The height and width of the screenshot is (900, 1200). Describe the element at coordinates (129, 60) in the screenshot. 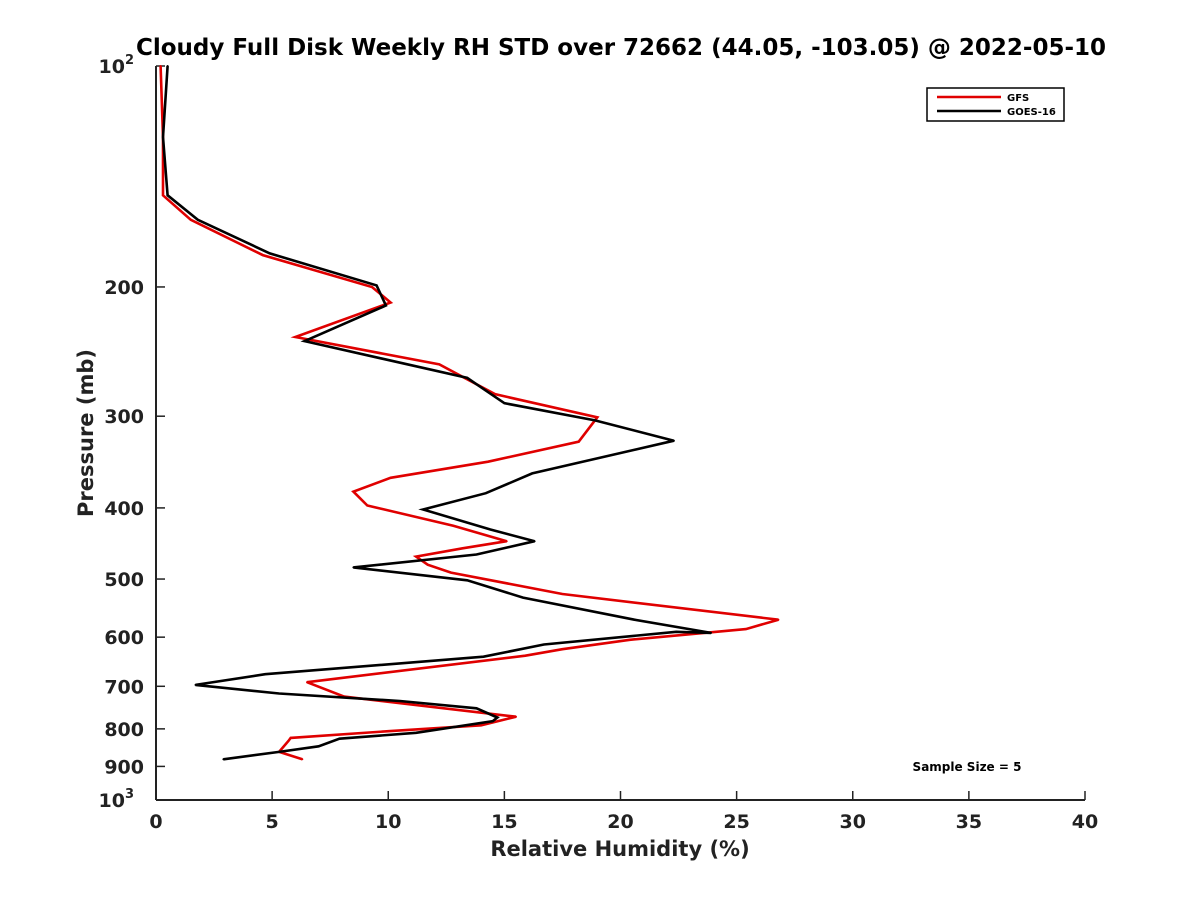

I see `y-tick-label-exponent: 2` at that location.